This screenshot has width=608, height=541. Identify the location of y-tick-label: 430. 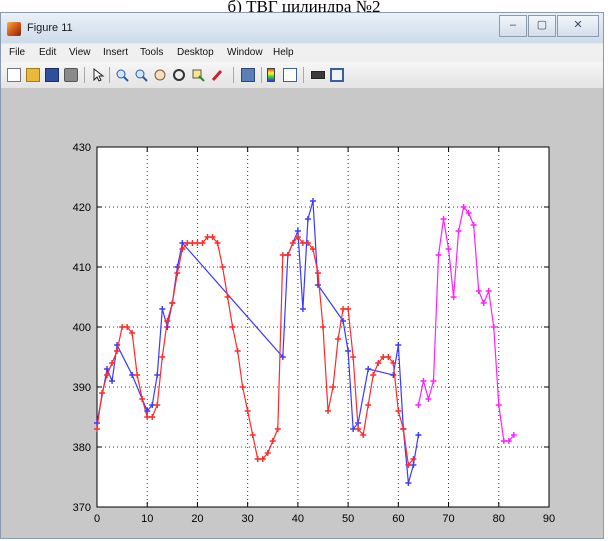
(82, 148).